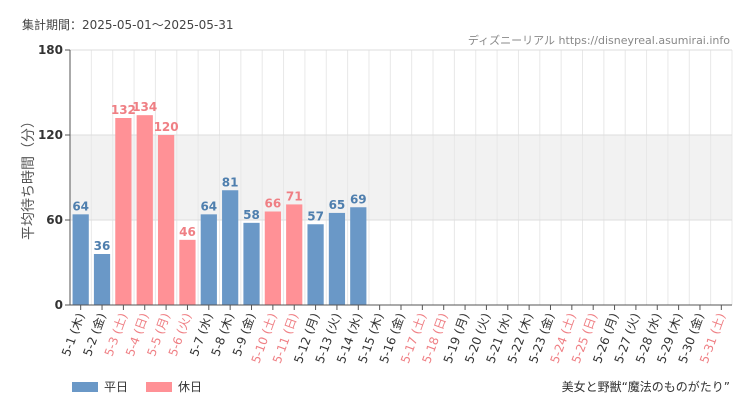 The width and height of the screenshot is (750, 410). What do you see at coordinates (187, 232) in the screenshot?
I see `bar-value-label: 46` at bounding box center [187, 232].